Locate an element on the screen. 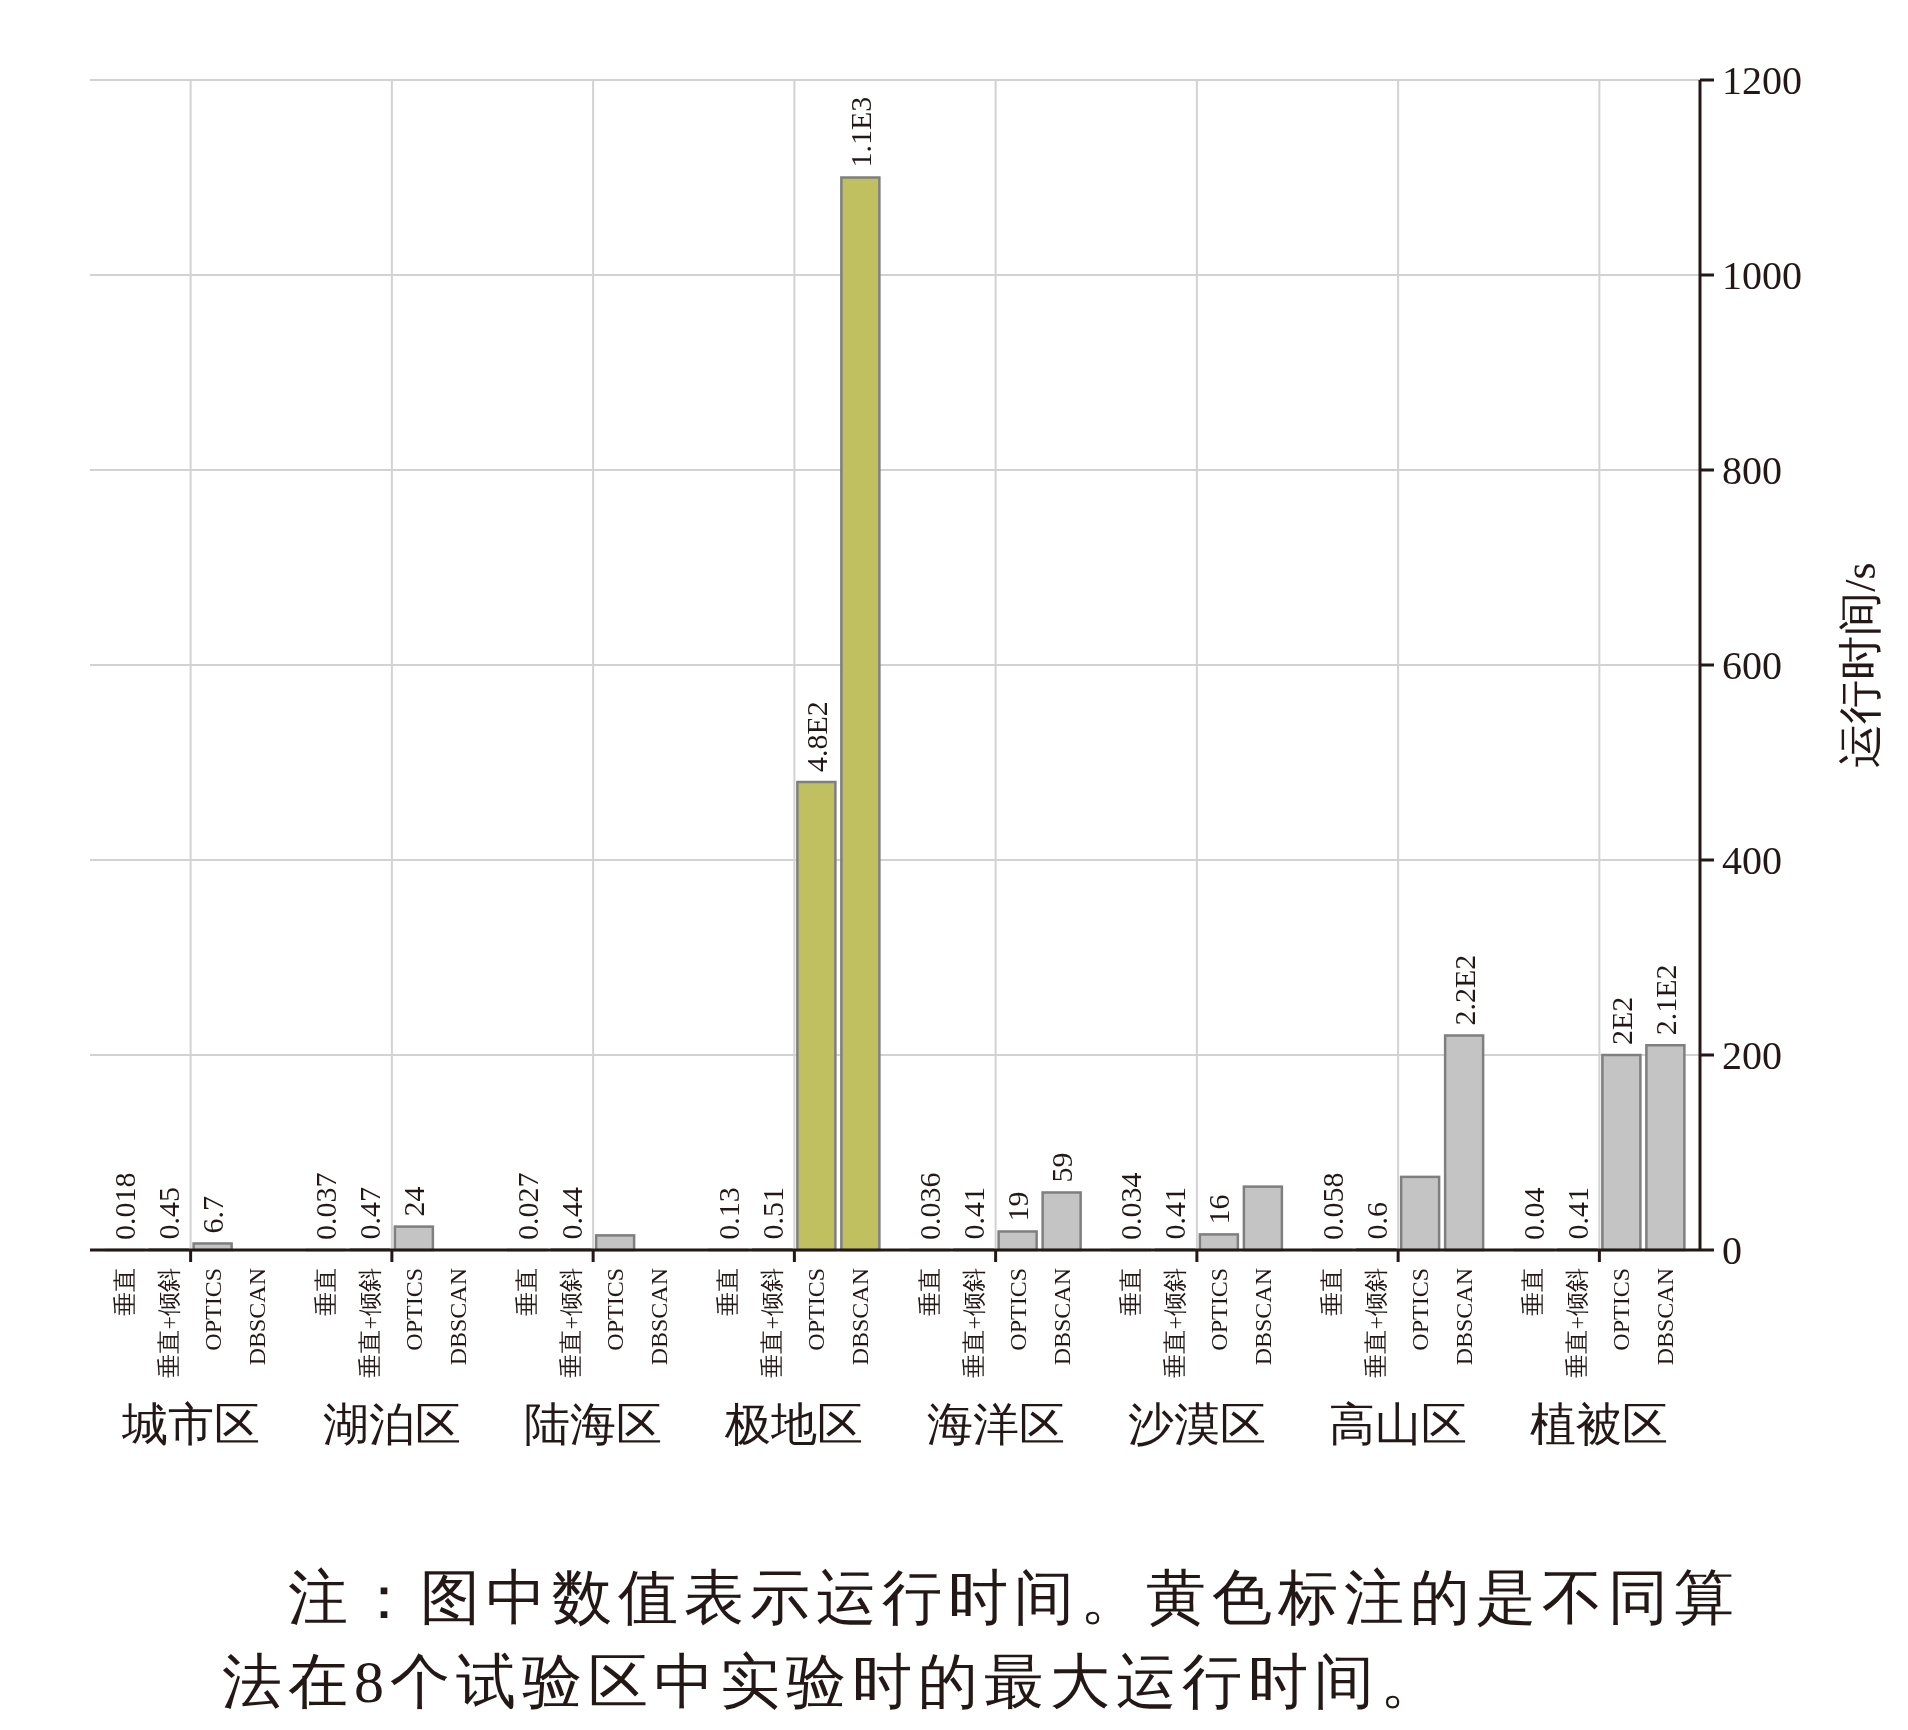 This screenshot has width=1908, height=1730. x-tick-label: 湖泊区 is located at coordinates (391, 1424).